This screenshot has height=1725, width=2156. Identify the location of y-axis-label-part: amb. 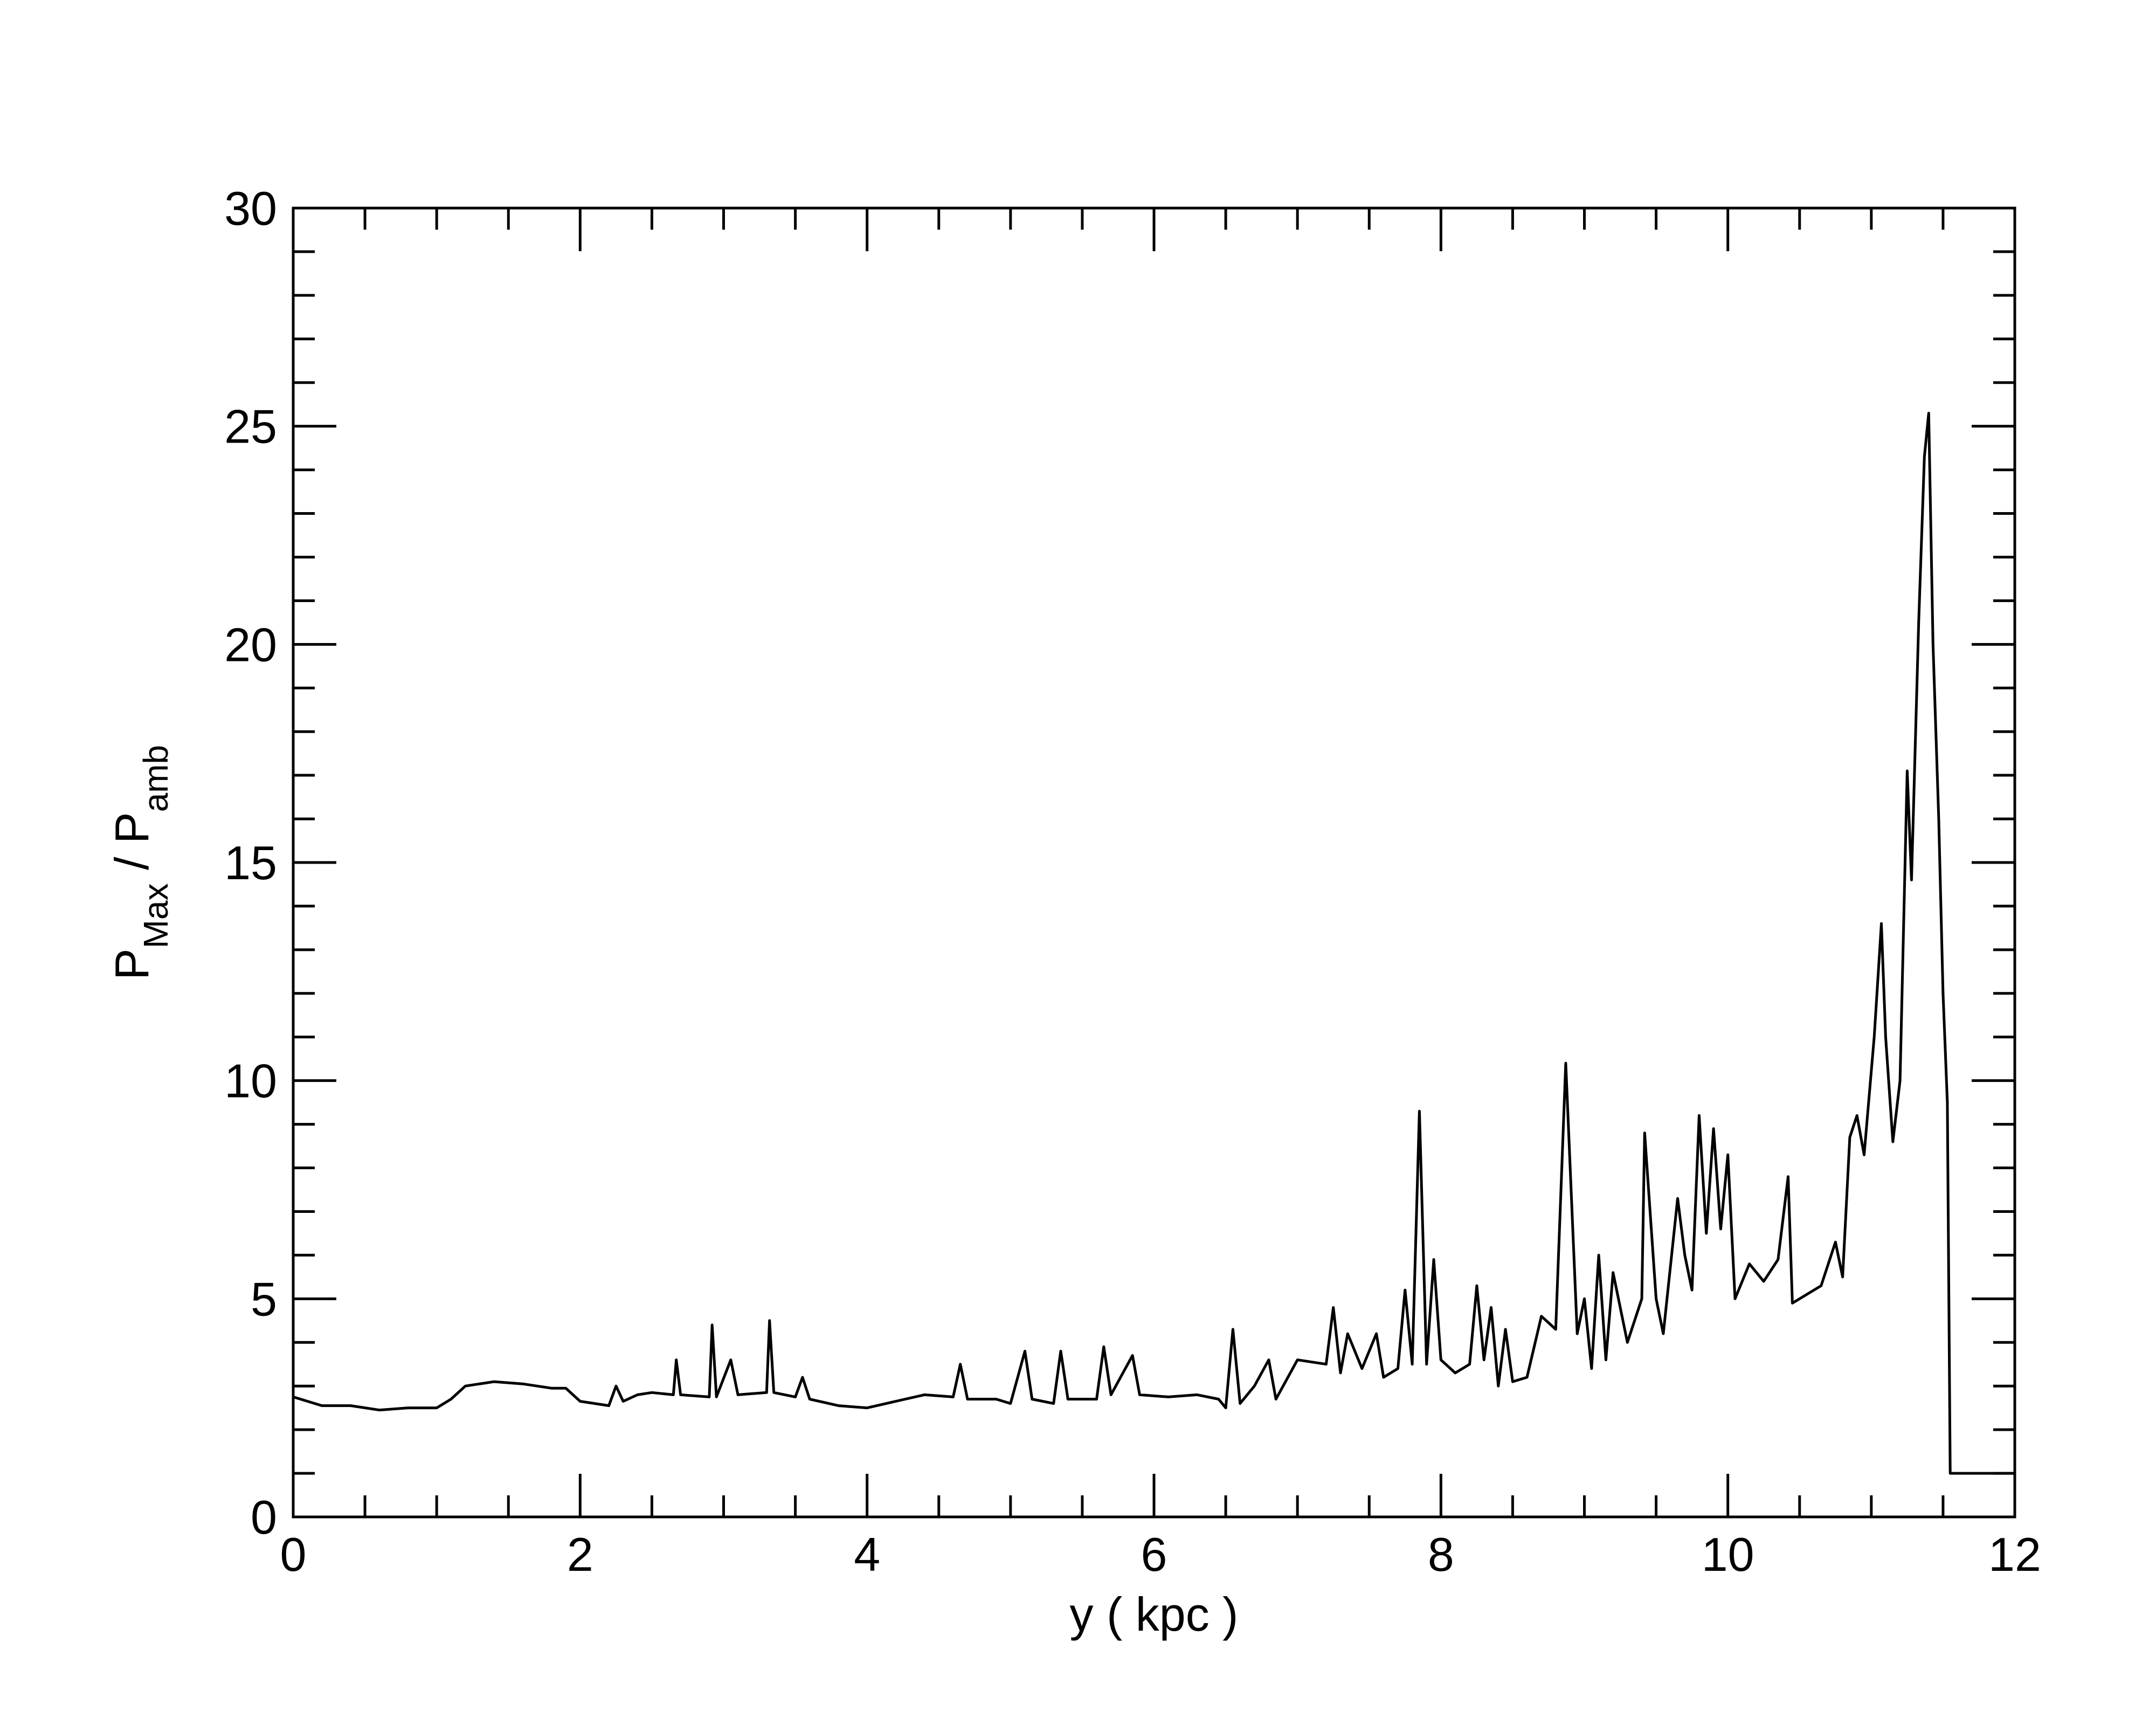
(155, 778).